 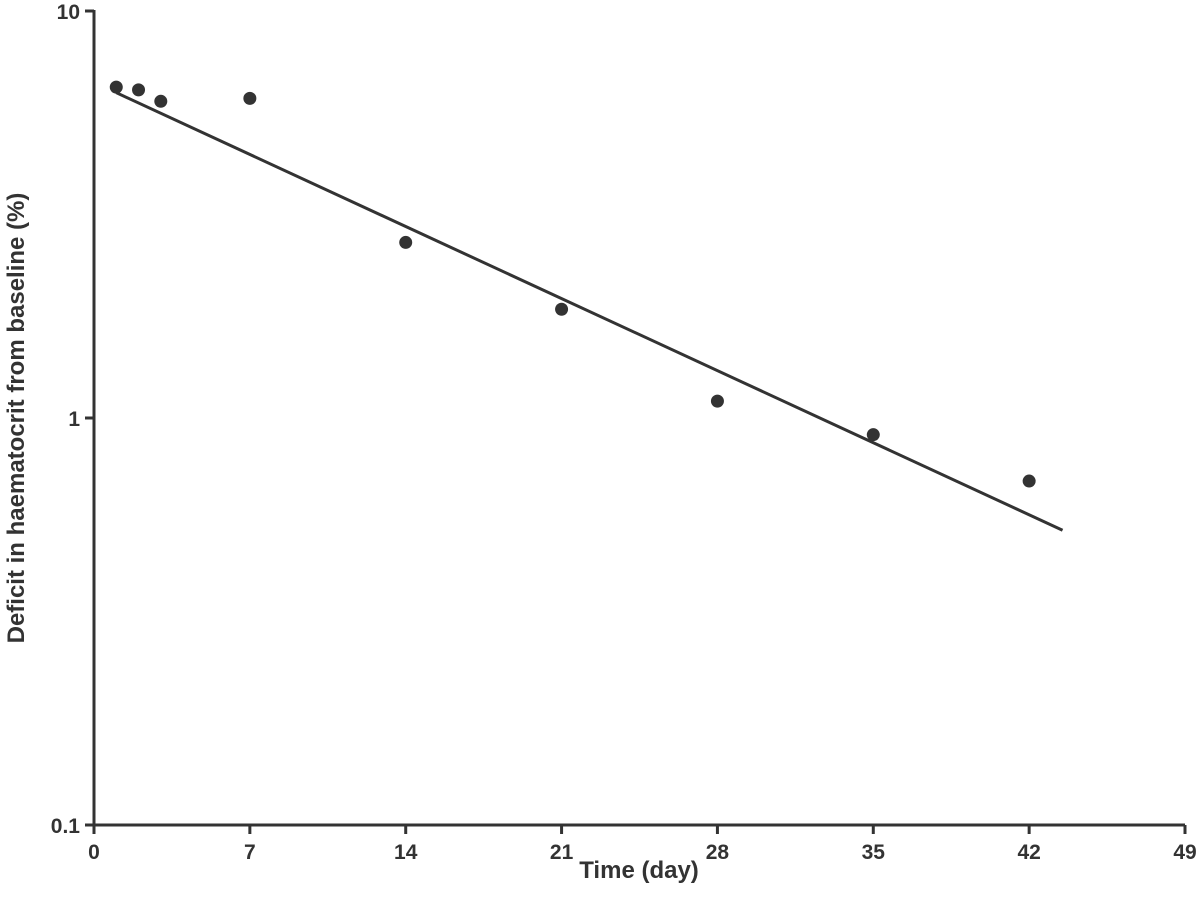 I want to click on x-tick-label: 28, so click(x=718, y=852).